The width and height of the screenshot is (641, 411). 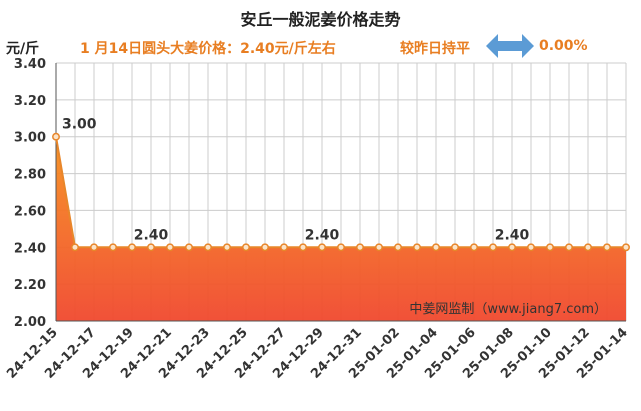 I want to click on y-tick-label: 2.00, so click(x=30, y=322).